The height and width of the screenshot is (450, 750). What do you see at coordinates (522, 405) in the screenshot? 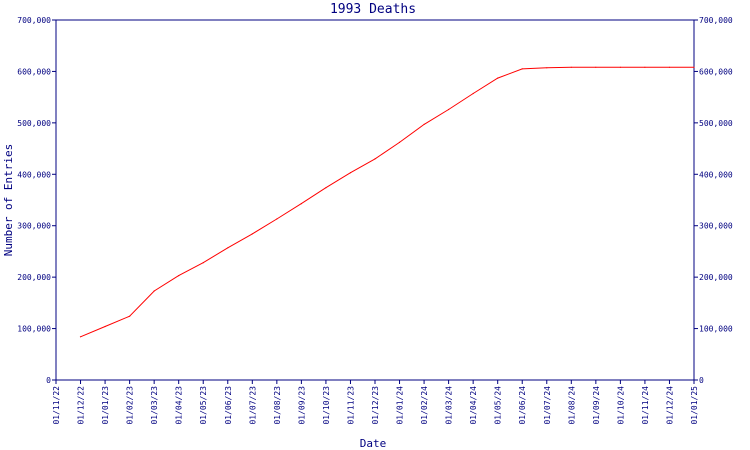
I see `x-tick-label: 01/06/24` at bounding box center [522, 405].